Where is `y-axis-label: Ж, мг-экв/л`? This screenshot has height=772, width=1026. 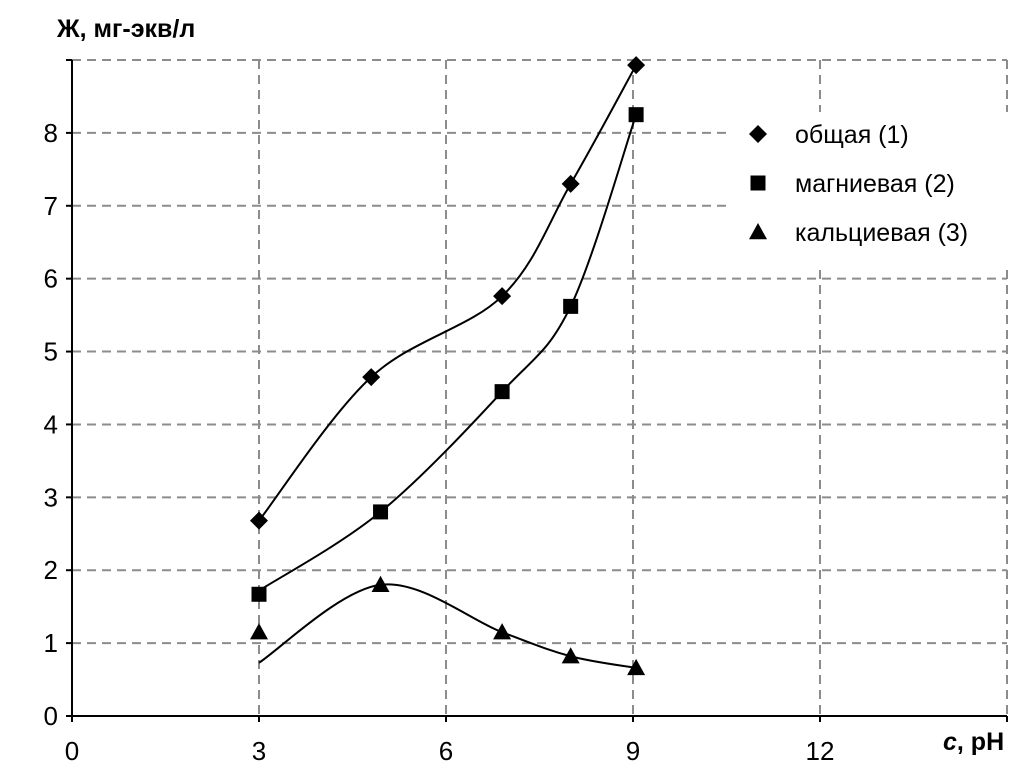 y-axis-label: Ж, мг-экв/л is located at coordinates (125, 29).